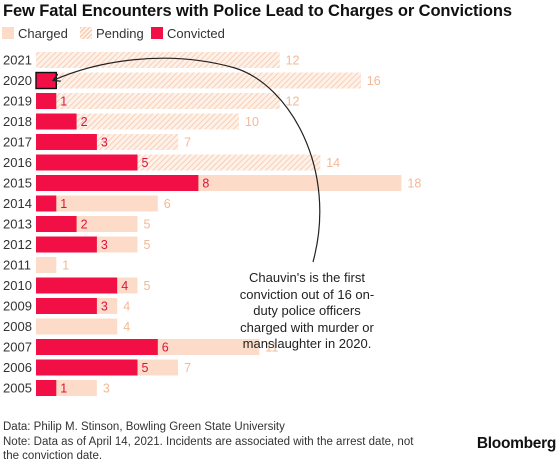 The image size is (560, 465). I want to click on convicted-label-2016: 5, so click(145, 163).